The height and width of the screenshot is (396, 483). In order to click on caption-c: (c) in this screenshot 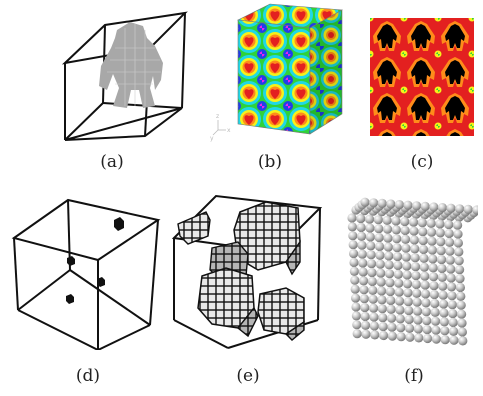, I will do `click(422, 162)`.